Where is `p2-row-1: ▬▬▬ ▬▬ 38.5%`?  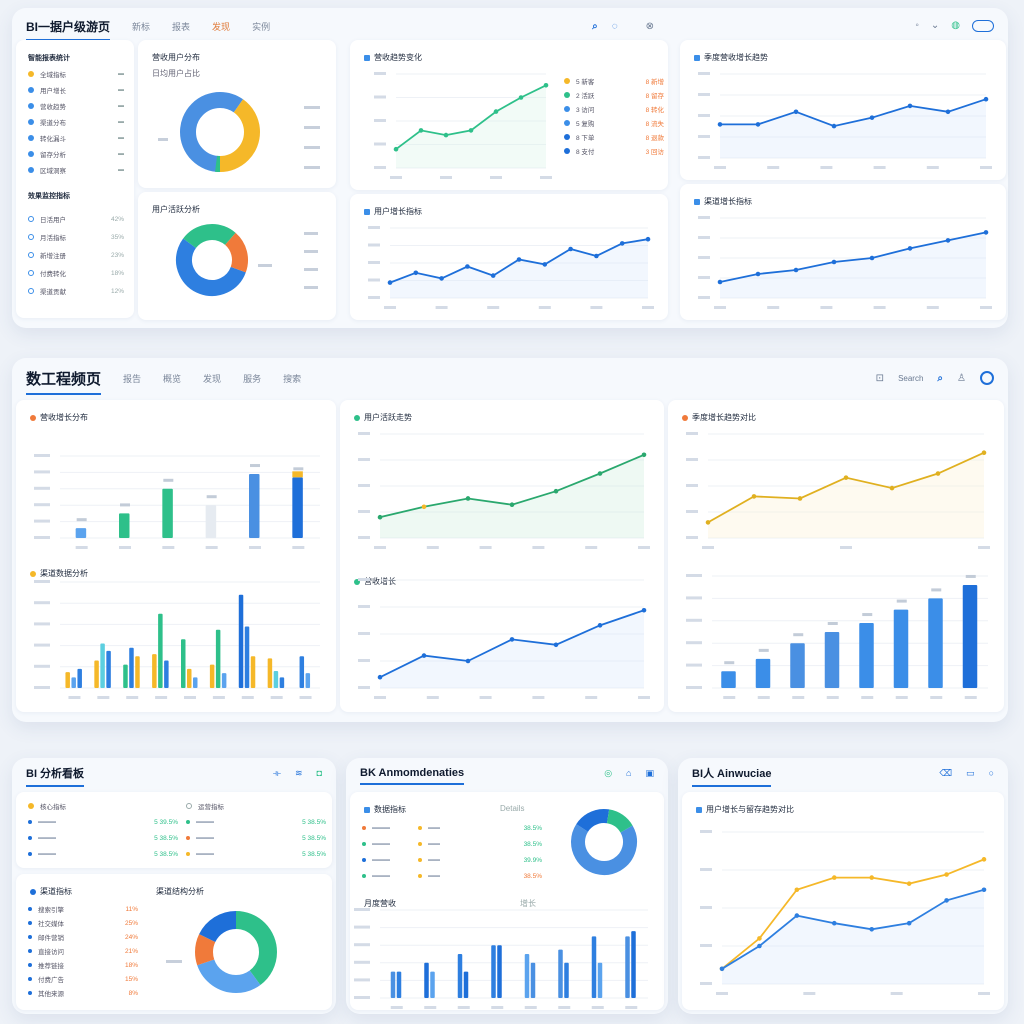 p2-row-1: ▬▬▬ ▬▬ 38.5% is located at coordinates (452, 844).